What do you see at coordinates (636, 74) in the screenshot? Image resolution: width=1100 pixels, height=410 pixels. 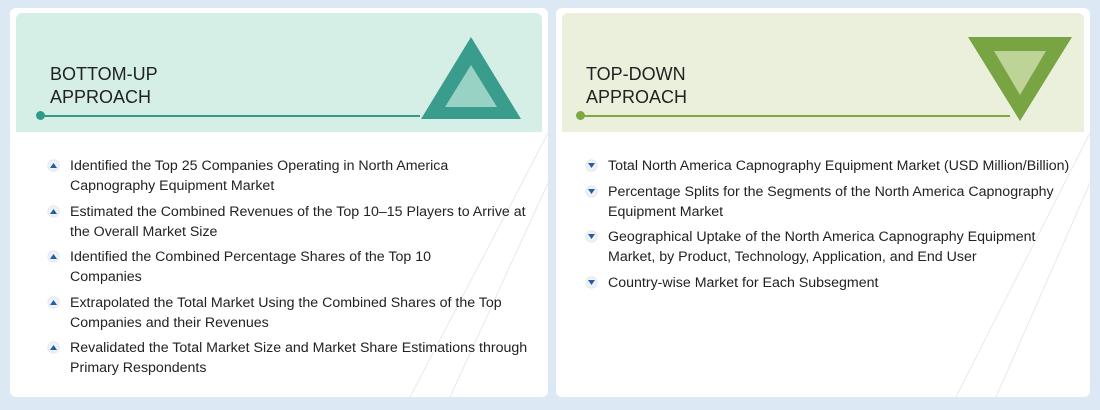 I see `title-line: TOP-DOWN` at bounding box center [636, 74].